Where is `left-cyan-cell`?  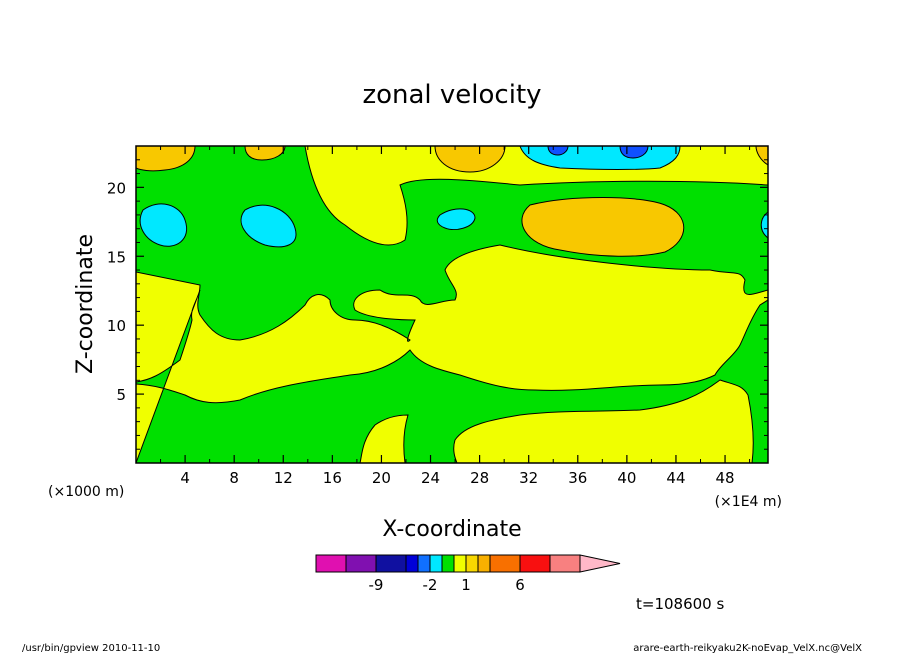 left-cyan-cell is located at coordinates (163, 225).